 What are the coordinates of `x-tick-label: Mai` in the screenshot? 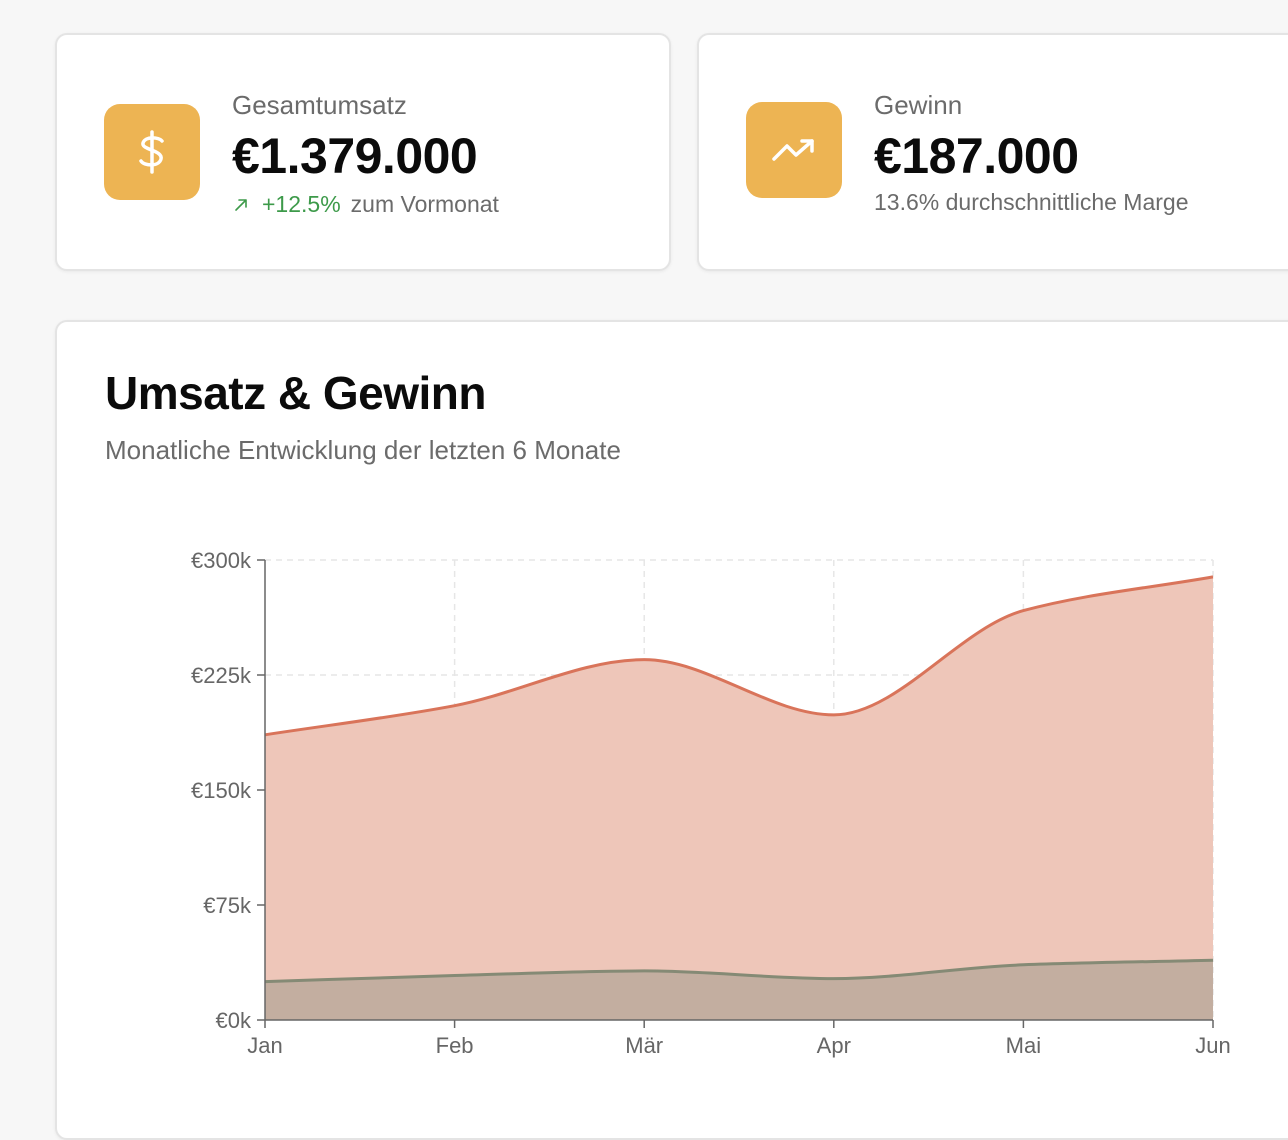 It's located at (1023, 1045).